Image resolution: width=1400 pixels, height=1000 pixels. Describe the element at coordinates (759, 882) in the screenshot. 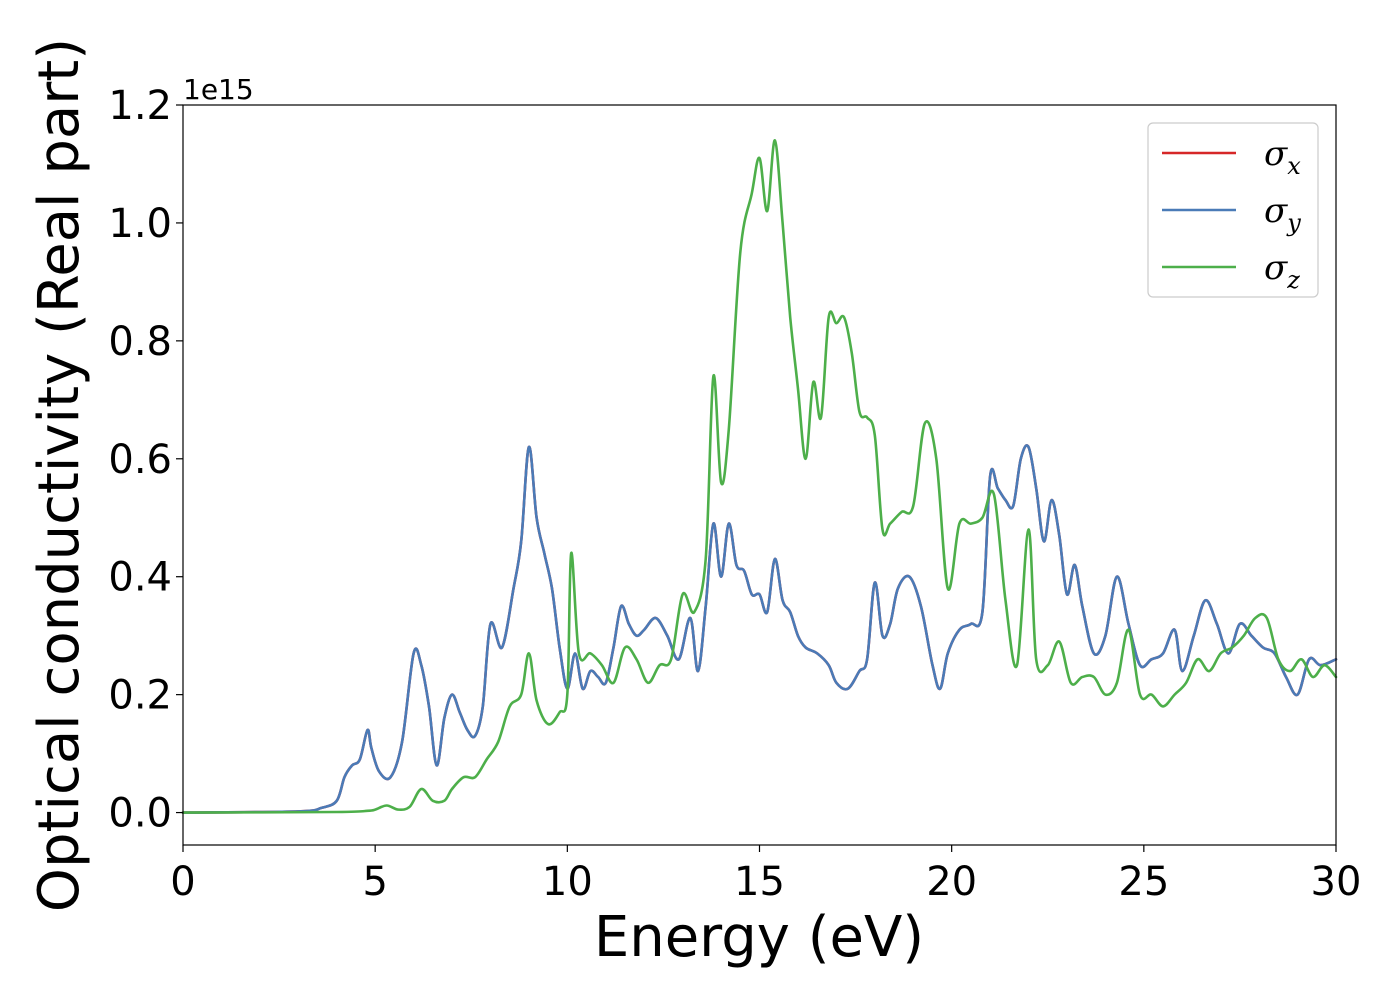

I see `x-tick-label: 15` at that location.